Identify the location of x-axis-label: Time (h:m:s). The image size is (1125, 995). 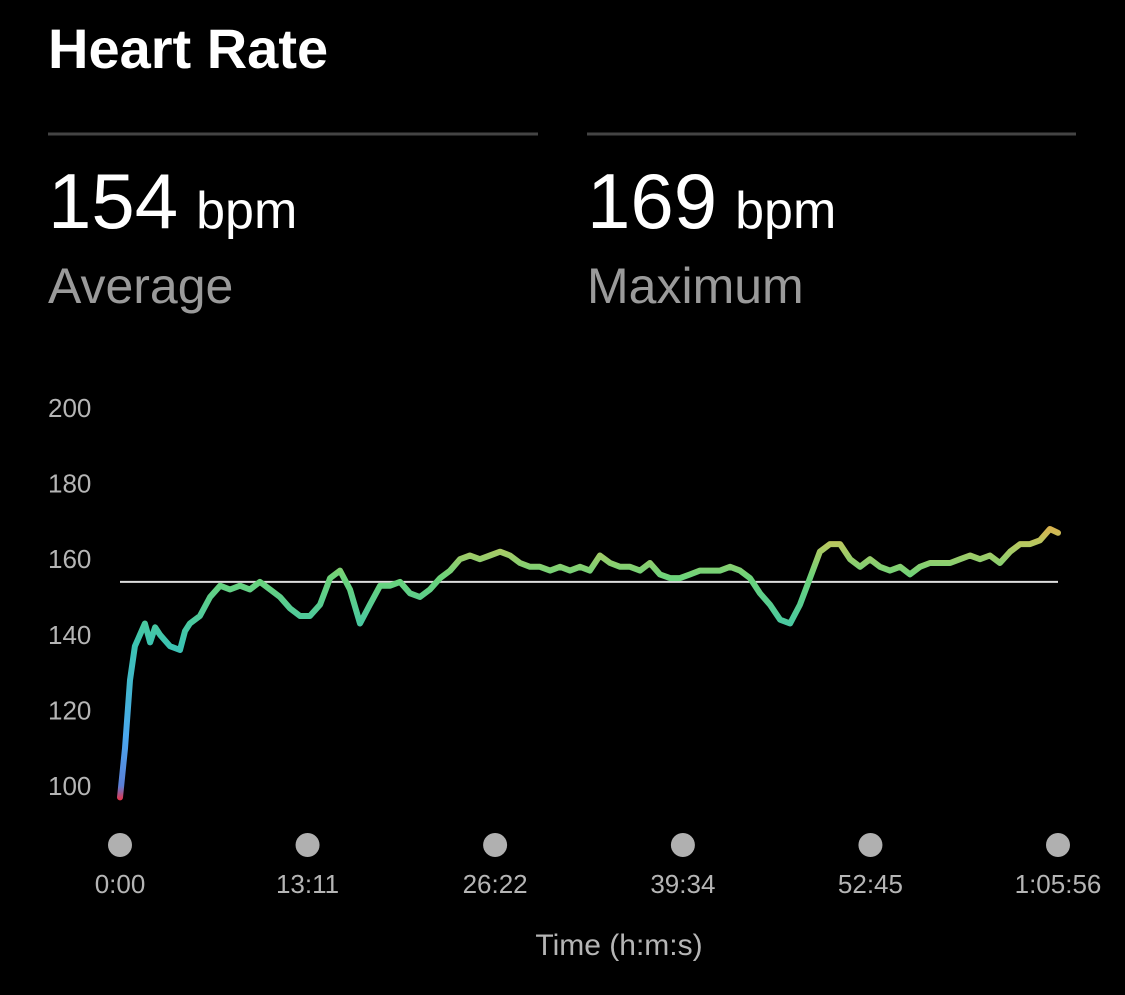
(618, 945).